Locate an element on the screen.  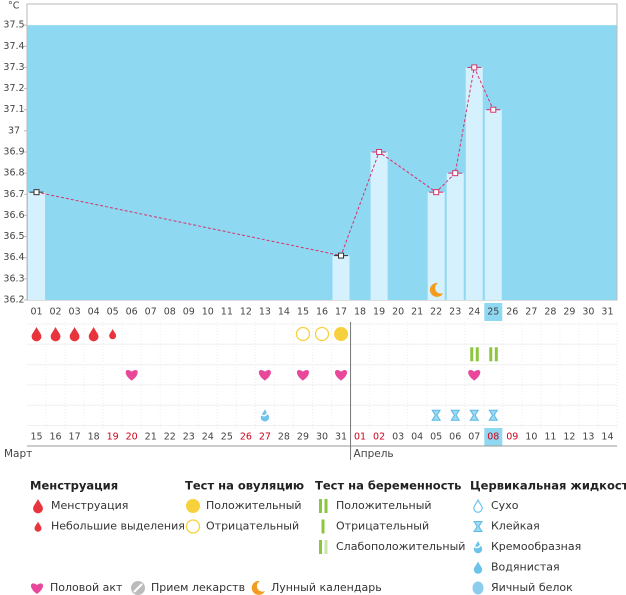
date-label: 08 is located at coordinates (493, 437).